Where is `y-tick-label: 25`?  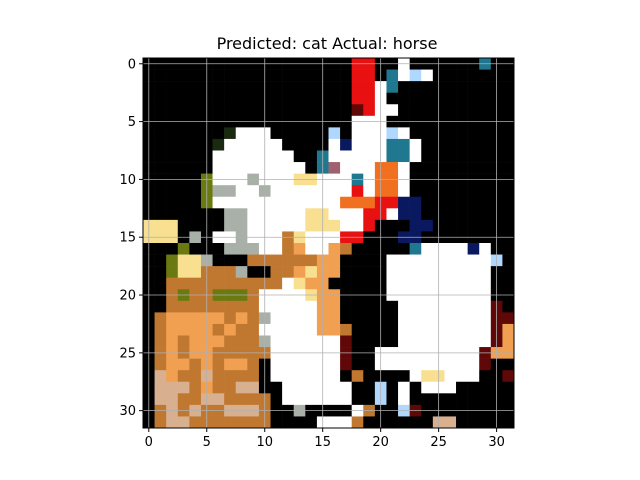
y-tick-label: 25 is located at coordinates (127, 353).